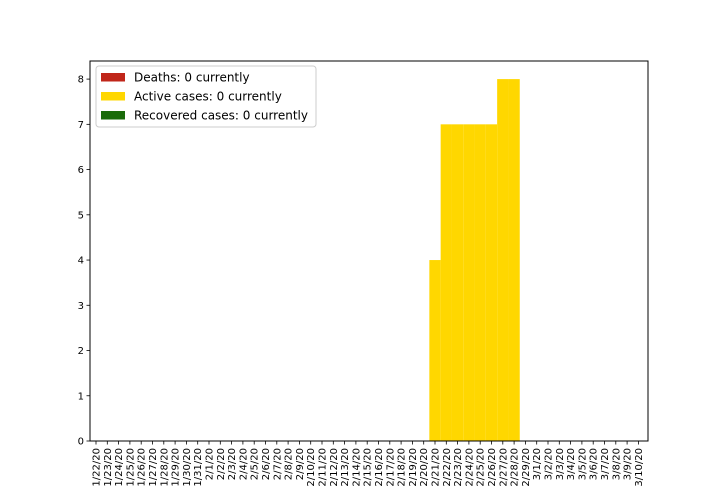 This screenshot has width=720, height=504. I want to click on y-tick-label: 0, so click(81, 442).